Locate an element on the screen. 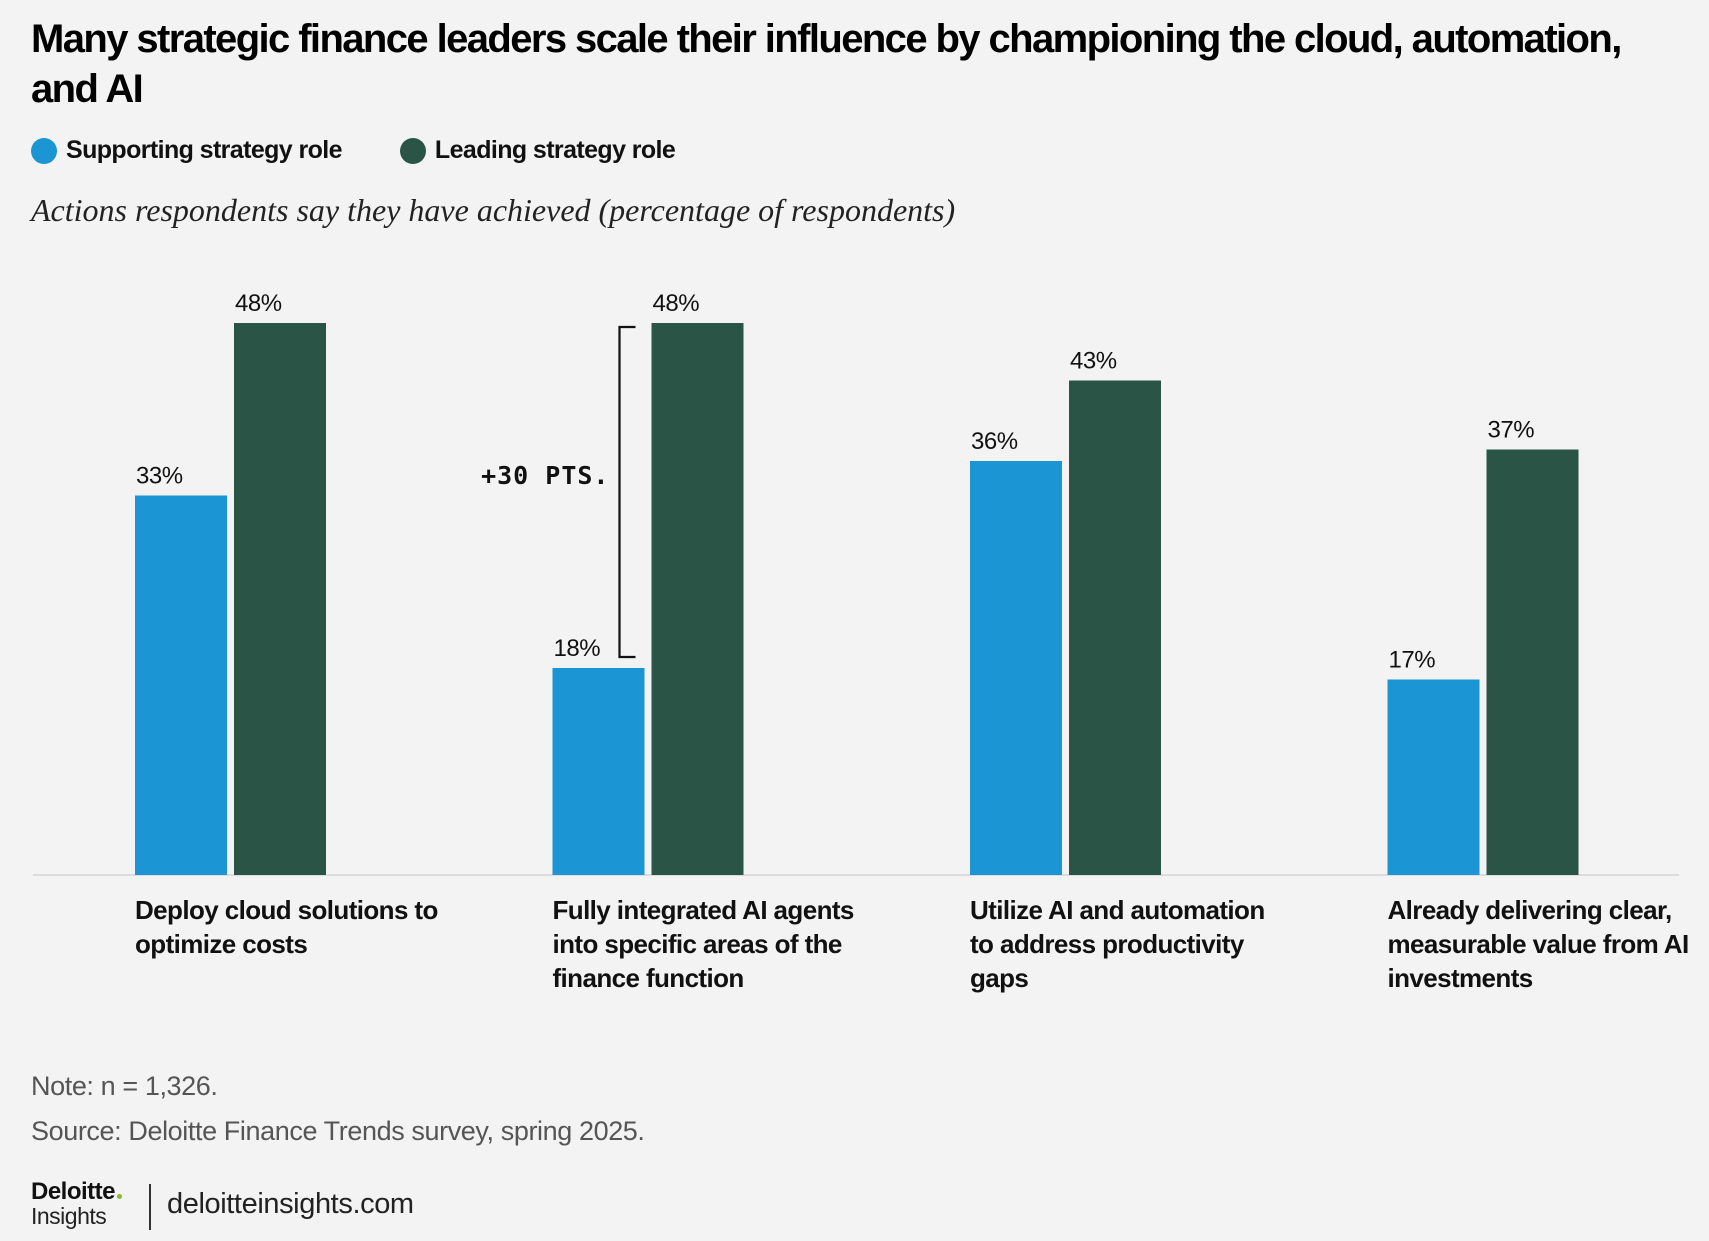 This screenshot has height=1241, width=1709. value-label: 36% is located at coordinates (994, 441).